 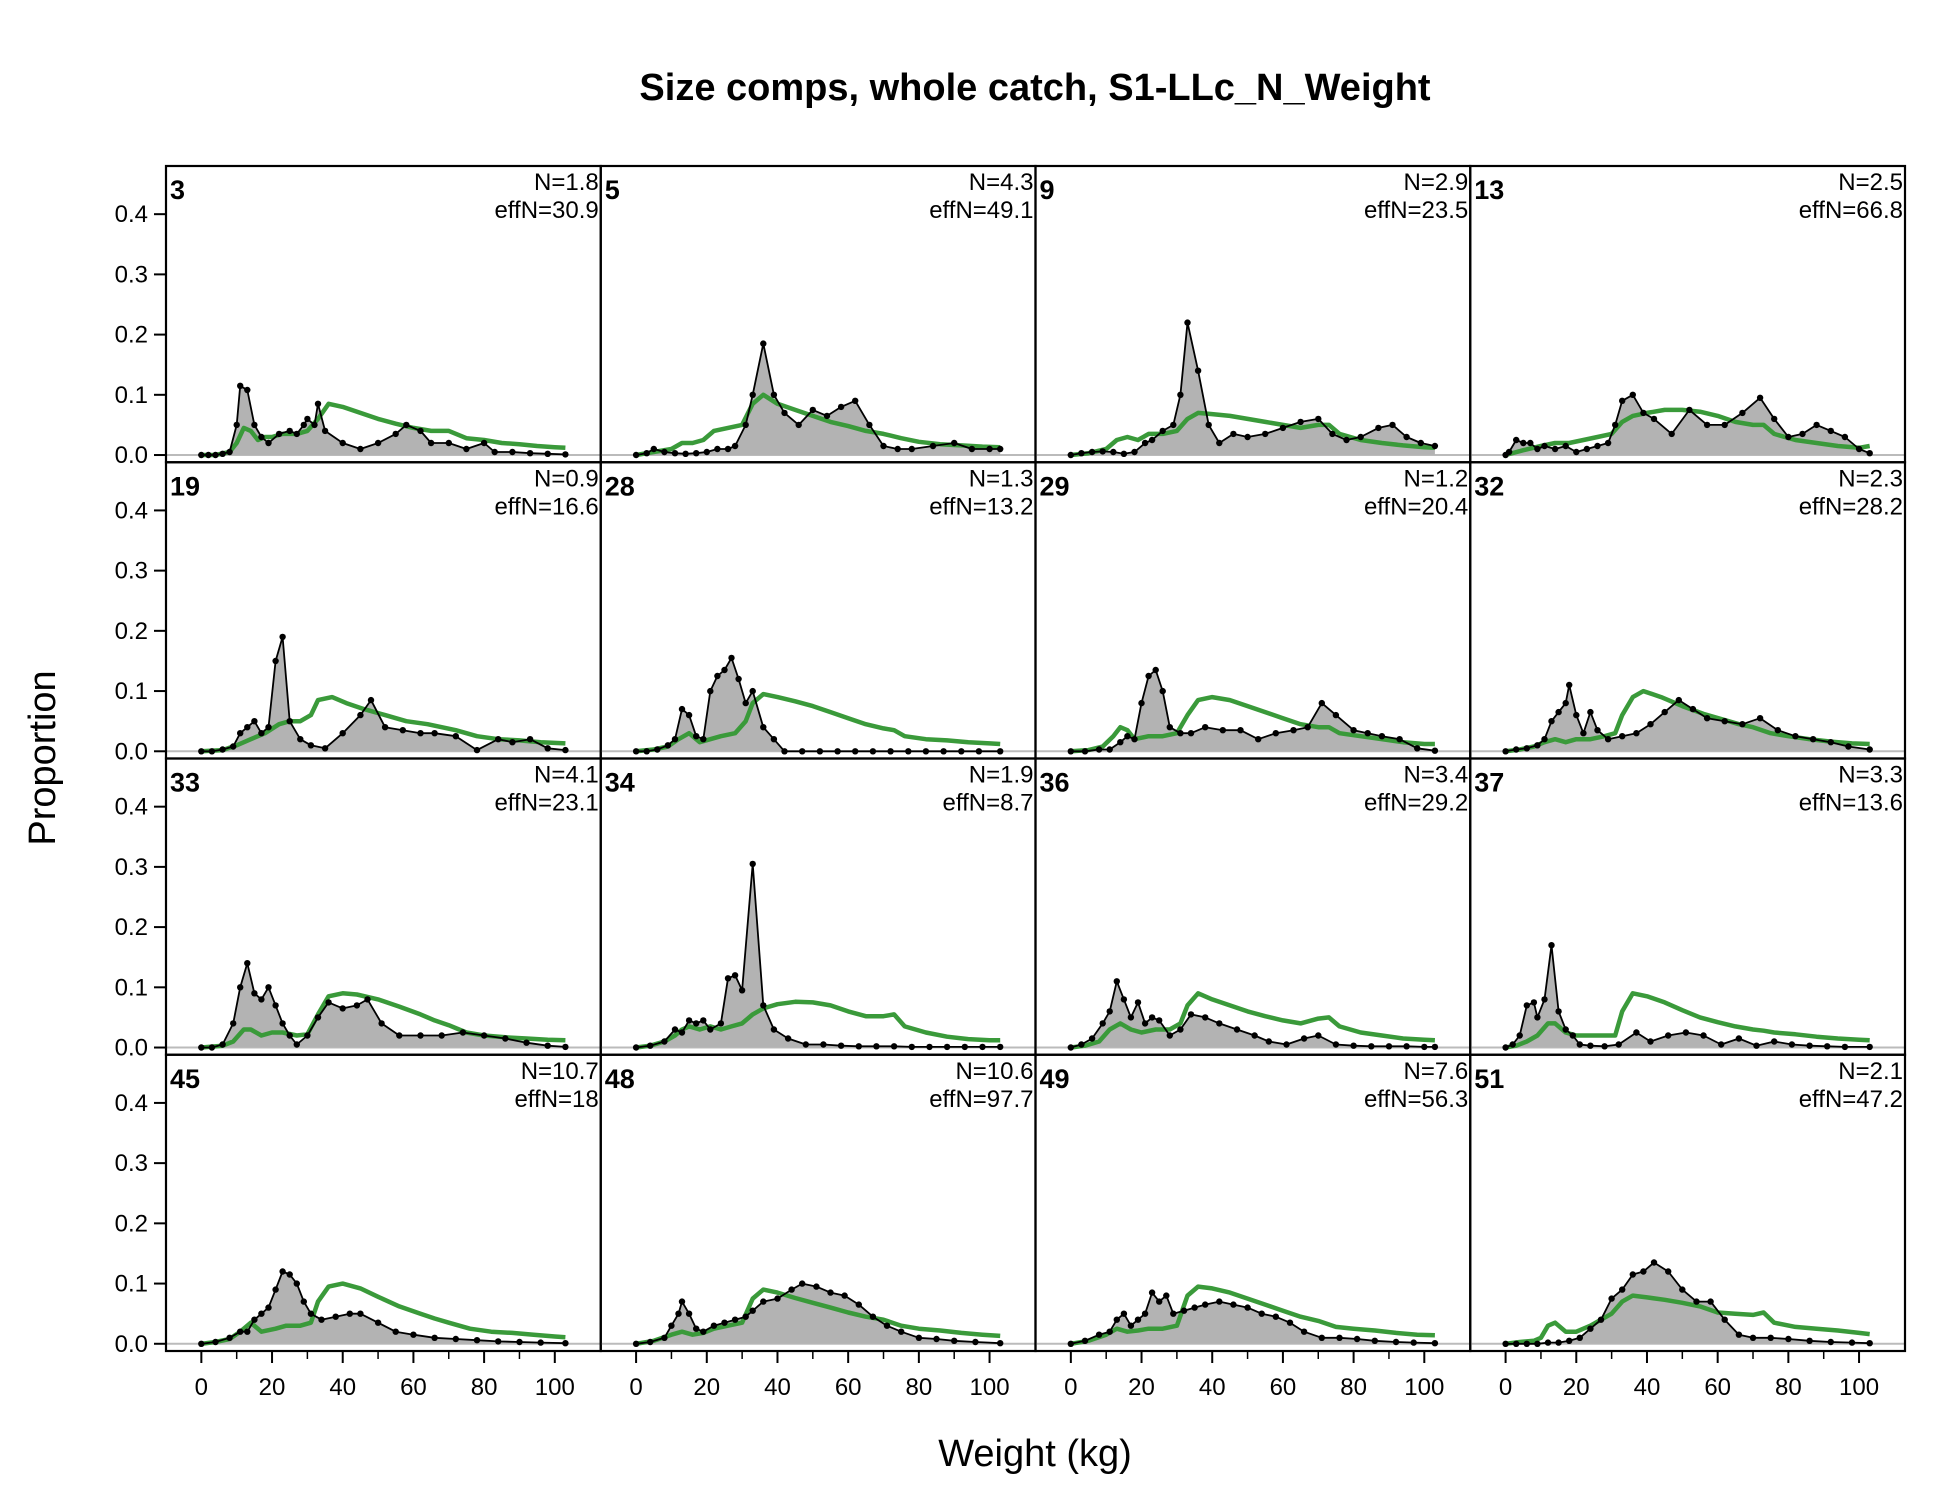 What do you see at coordinates (131, 631) in the screenshot?
I see `y-tick-label: 0.2` at bounding box center [131, 631].